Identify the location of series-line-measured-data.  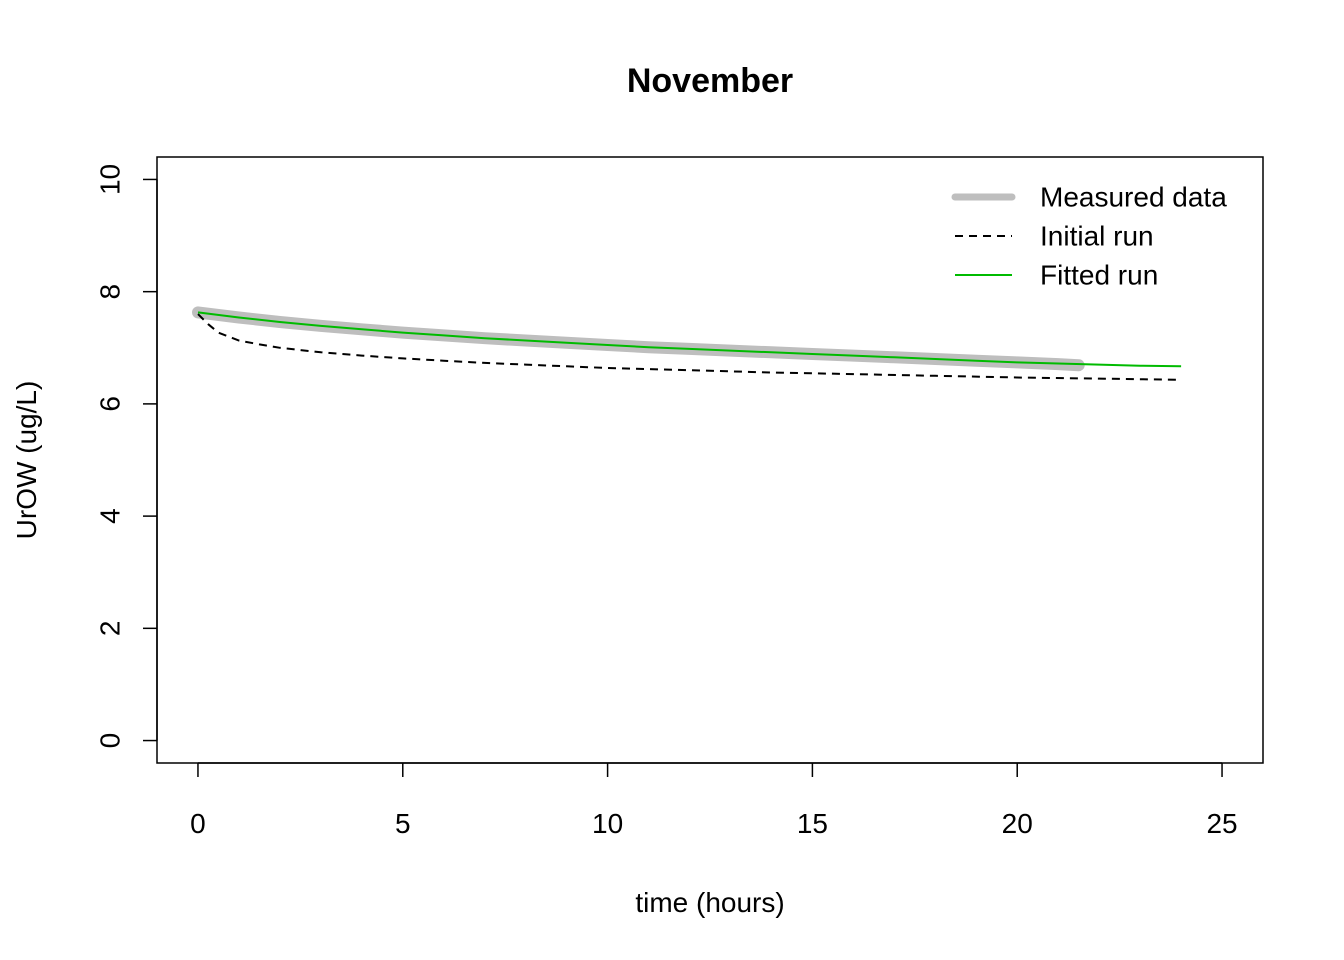
(638, 339).